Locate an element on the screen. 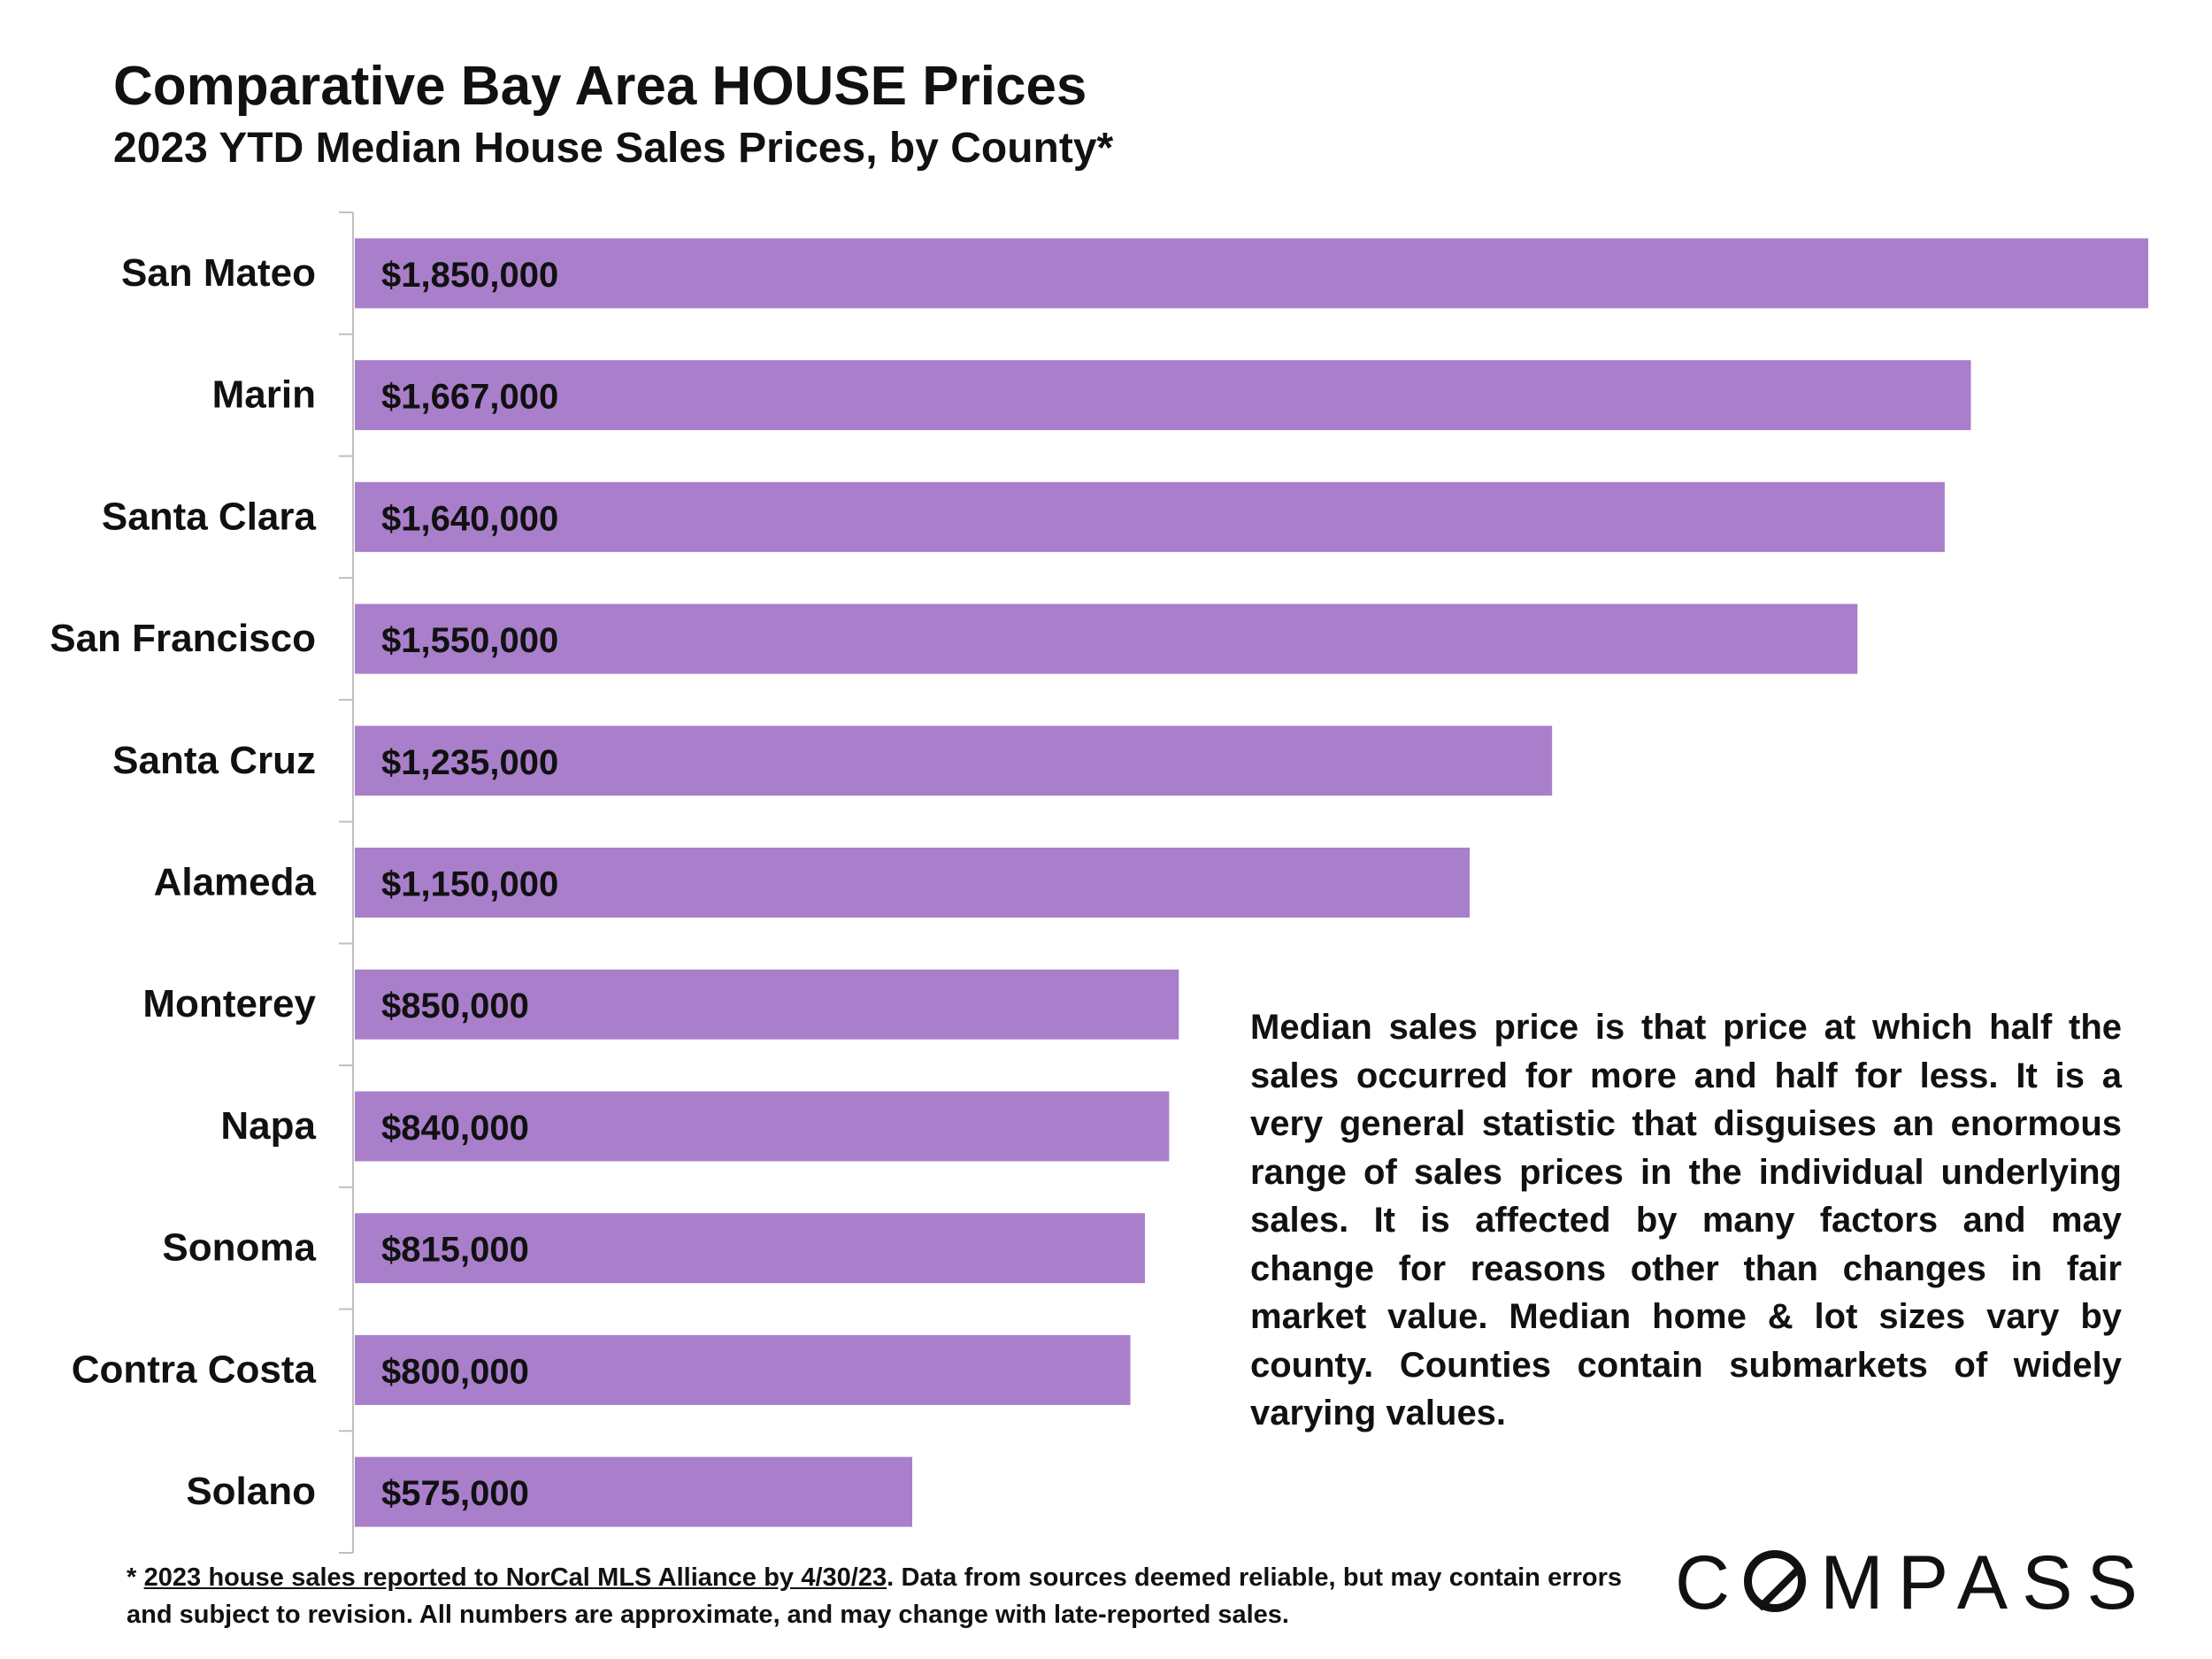 This screenshot has height=1659, width=2212. category-label: San Mateo is located at coordinates (219, 273).